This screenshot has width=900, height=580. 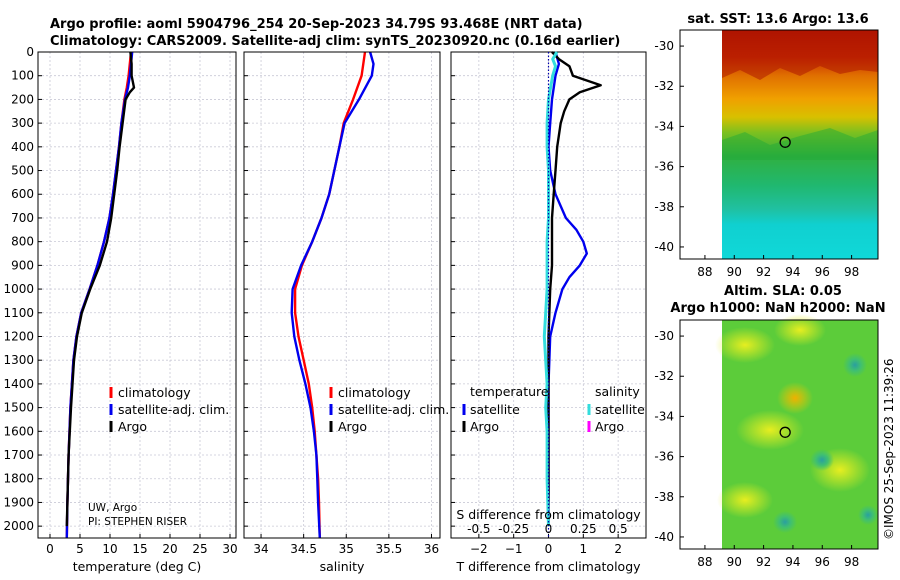 I want to click on ytick-label: 1500, so click(x=18, y=408).